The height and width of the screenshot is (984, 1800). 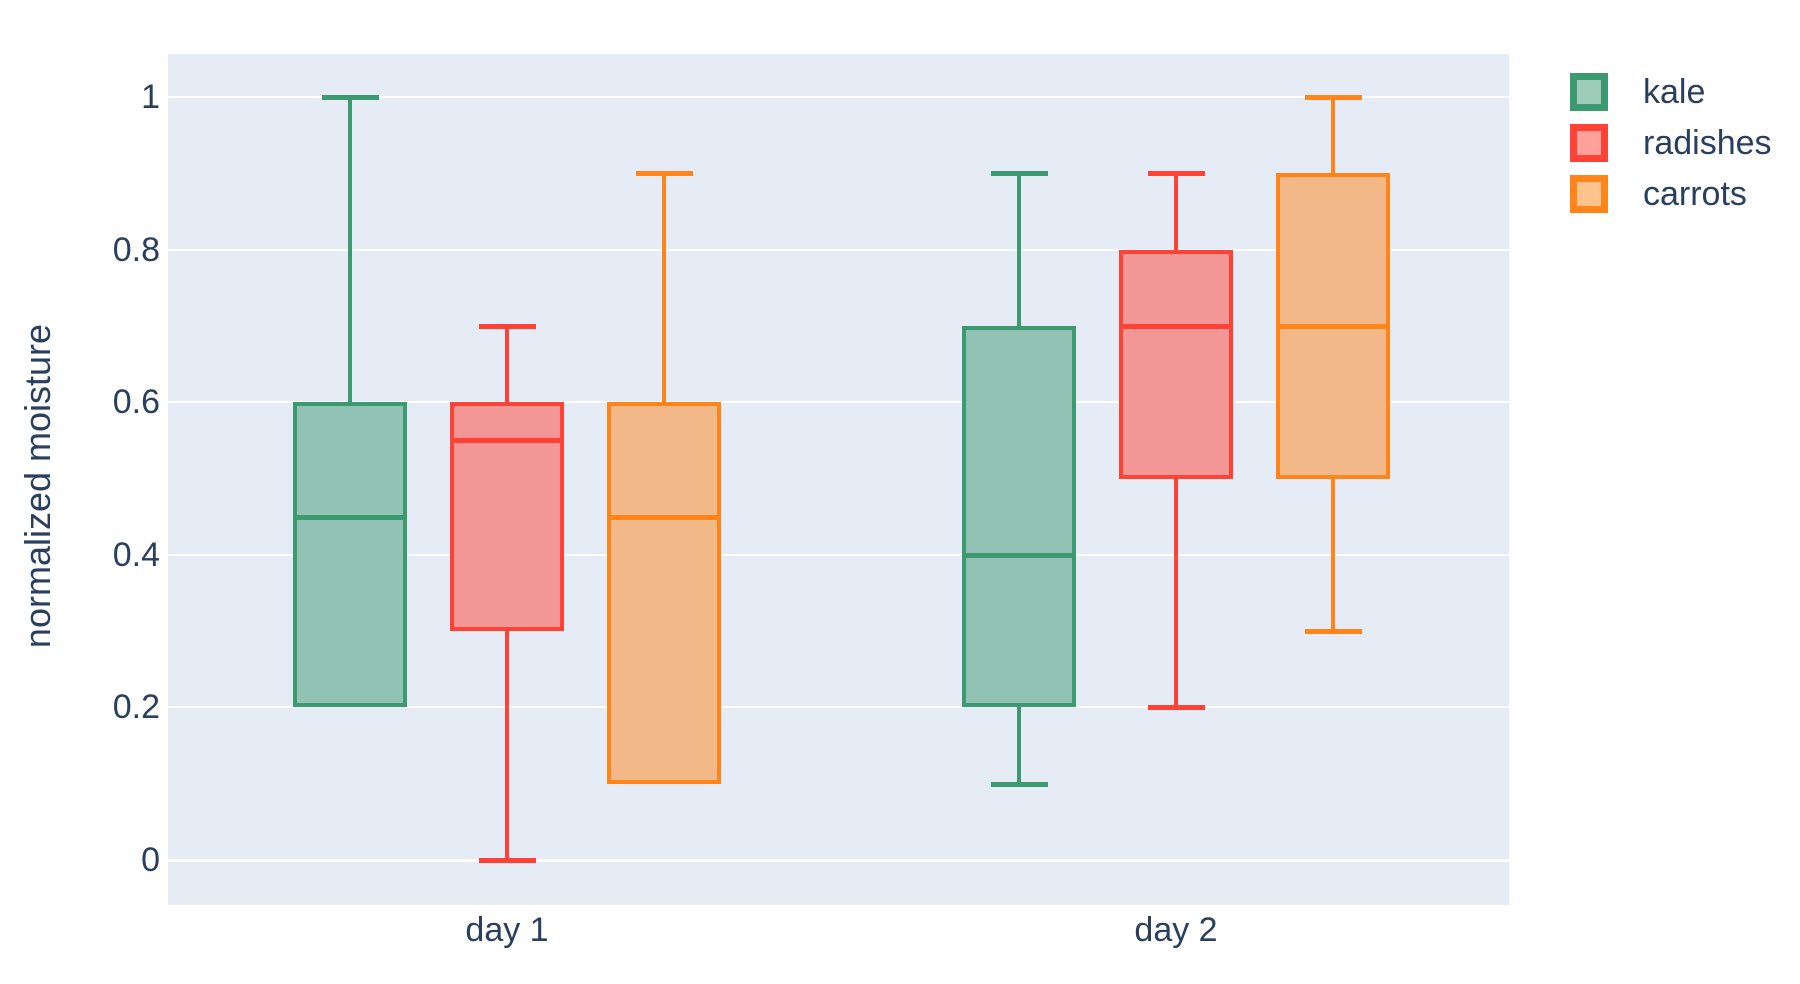 What do you see at coordinates (37, 486) in the screenshot?
I see `y-axis-title: normalized moisture` at bounding box center [37, 486].